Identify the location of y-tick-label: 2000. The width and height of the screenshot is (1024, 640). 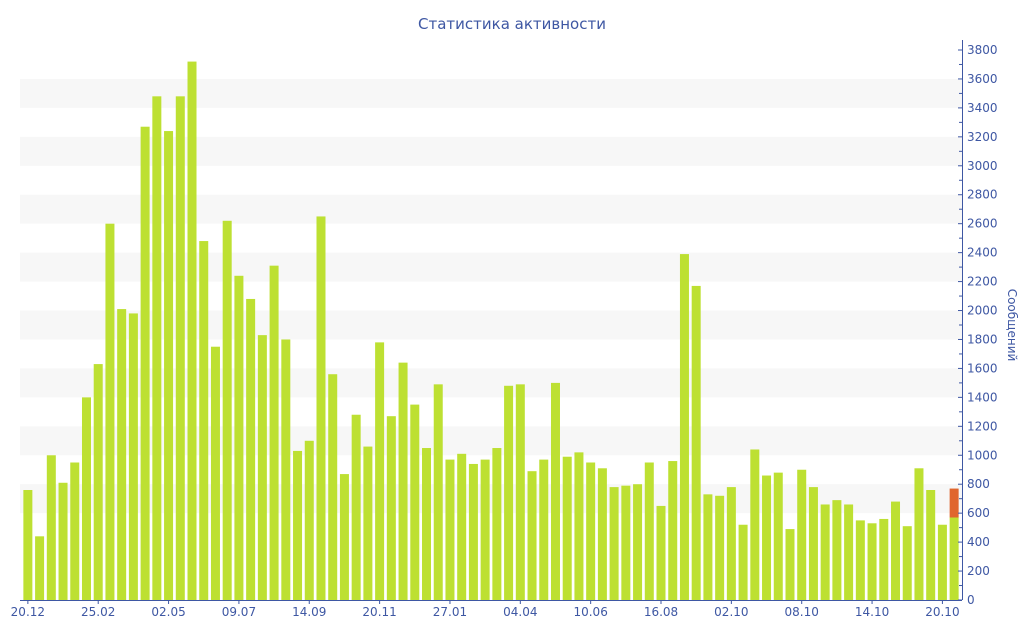
(982, 311).